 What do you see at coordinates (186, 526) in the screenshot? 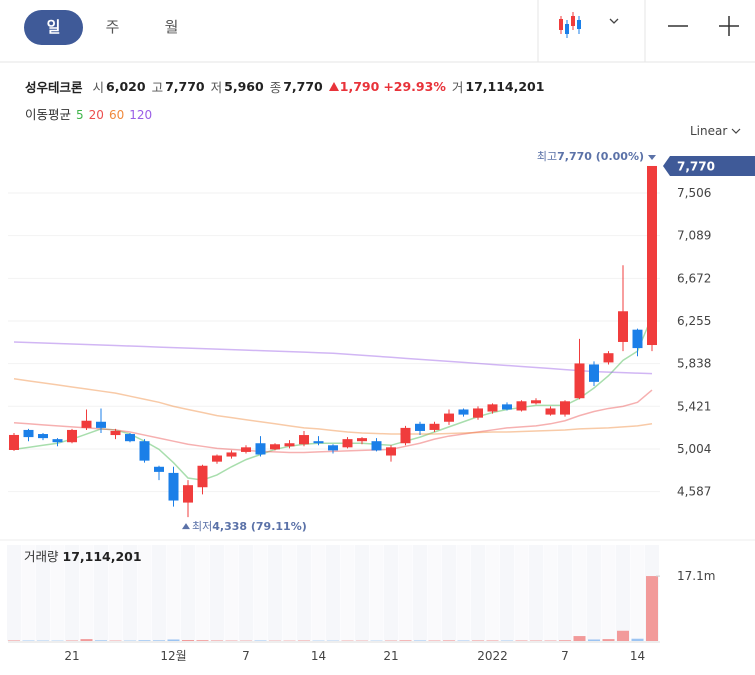
I see `low-marker` at bounding box center [186, 526].